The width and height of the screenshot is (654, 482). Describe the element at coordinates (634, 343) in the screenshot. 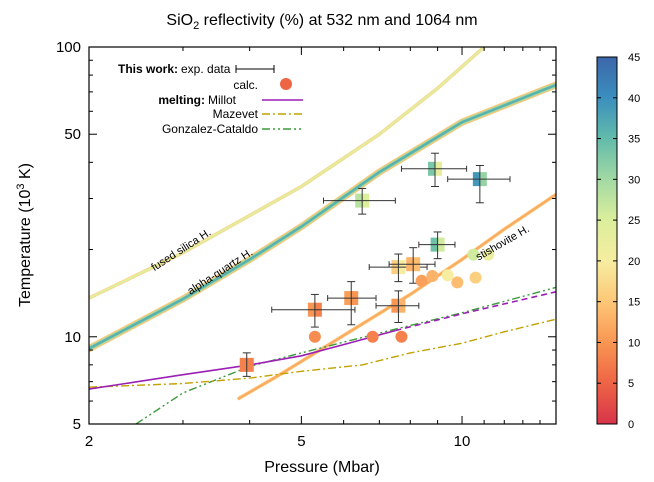

I see `colorbar-tick-label: 10` at that location.